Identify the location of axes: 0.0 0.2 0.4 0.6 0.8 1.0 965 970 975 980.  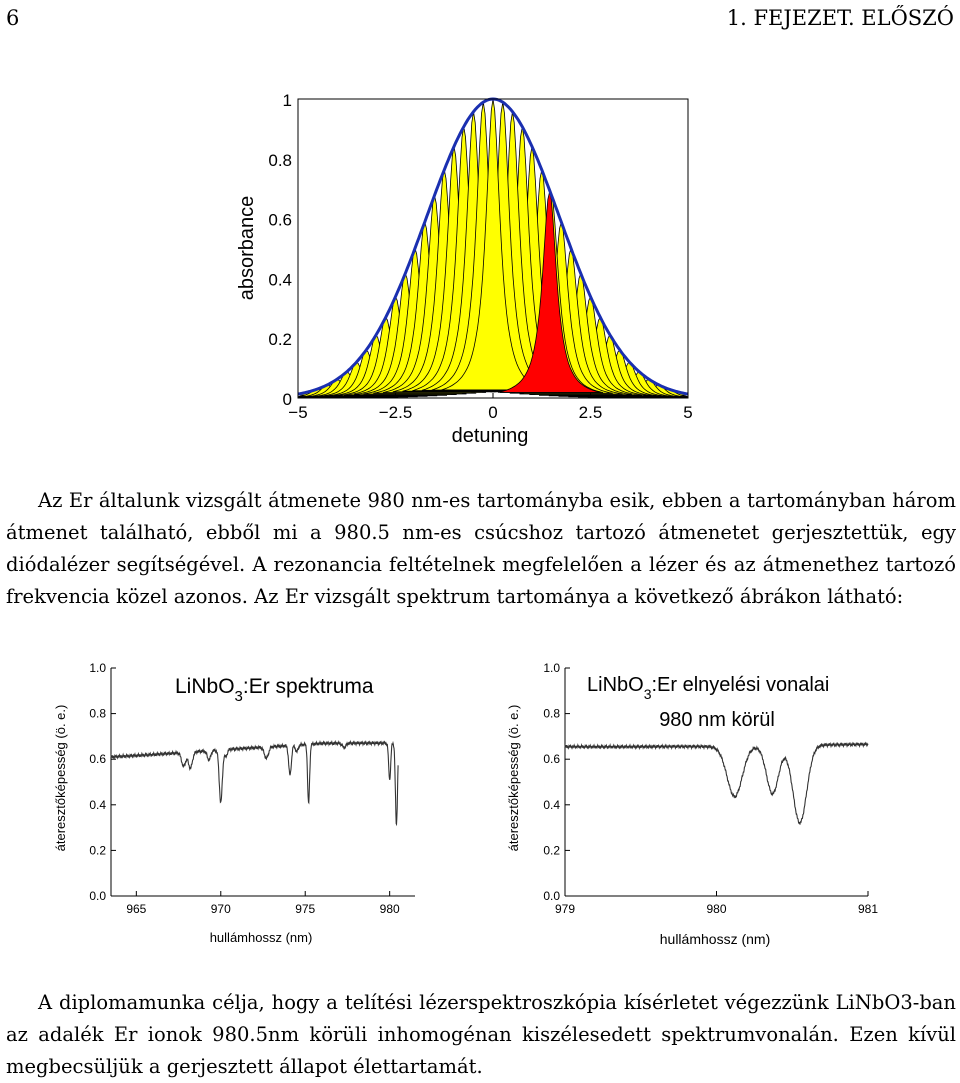
(252, 788).